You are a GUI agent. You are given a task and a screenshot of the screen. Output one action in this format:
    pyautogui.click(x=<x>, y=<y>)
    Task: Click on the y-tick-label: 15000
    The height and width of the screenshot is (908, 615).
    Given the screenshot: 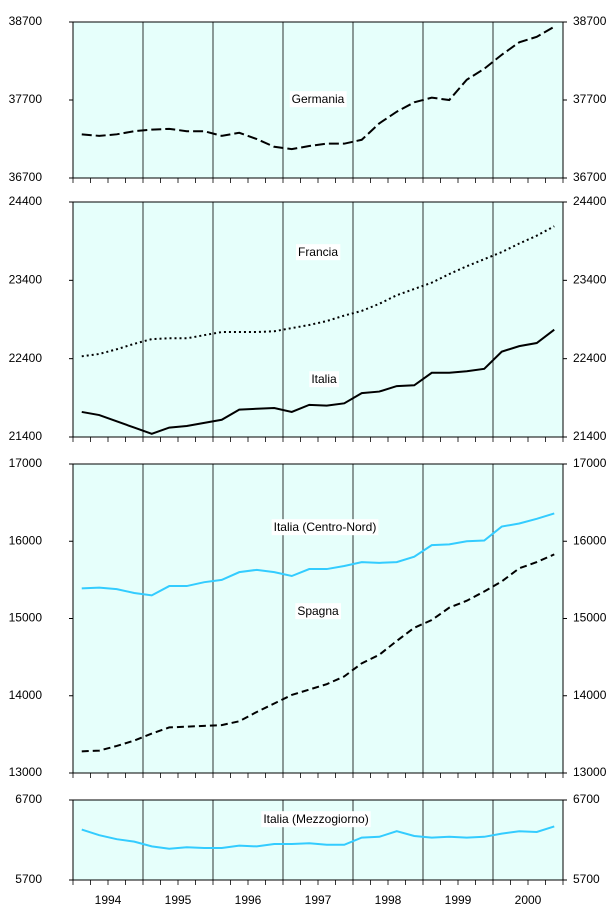 What is the action you would take?
    pyautogui.click(x=26, y=618)
    